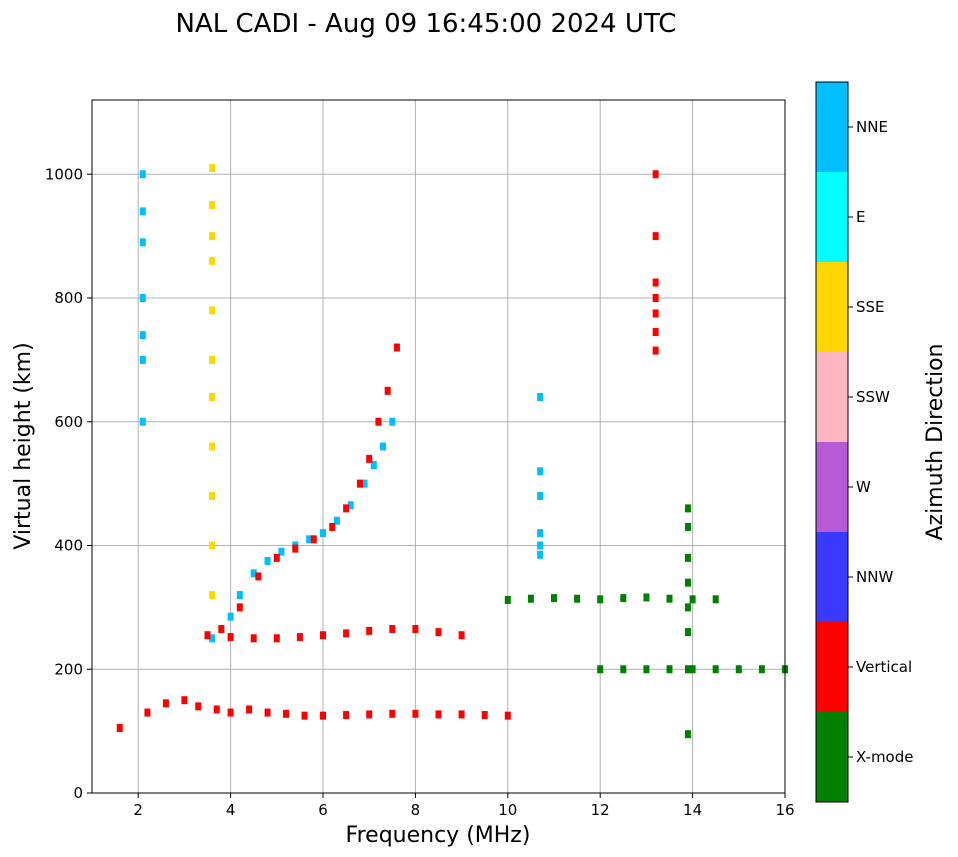 The width and height of the screenshot is (958, 857). What do you see at coordinates (874, 577) in the screenshot?
I see `colorbar-tick-label: NNW` at bounding box center [874, 577].